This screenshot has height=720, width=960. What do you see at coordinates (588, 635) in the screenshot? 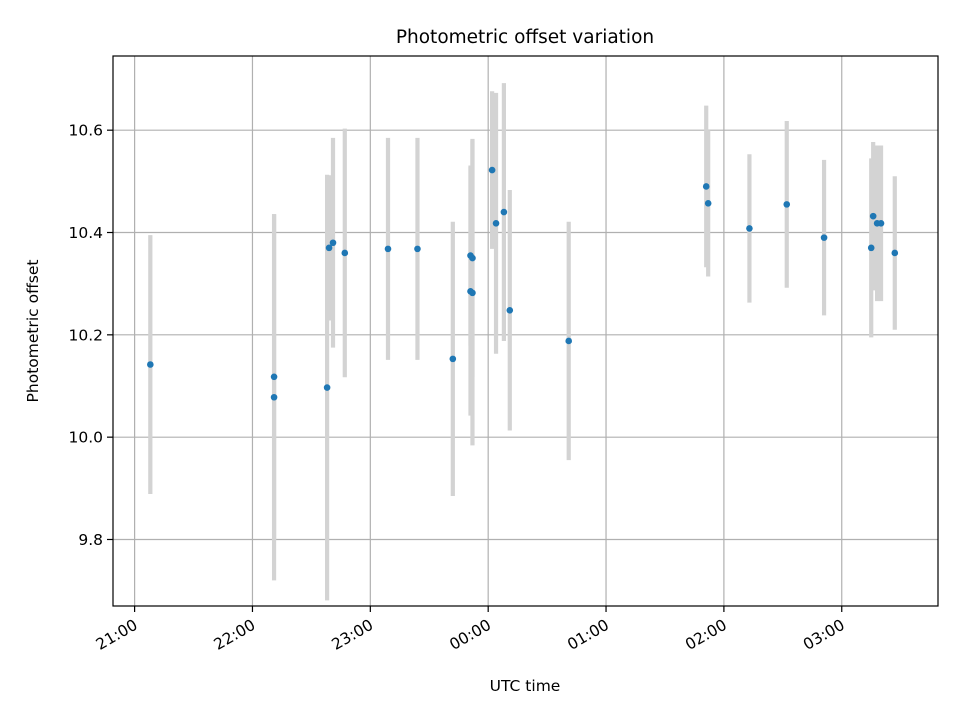
I see `x-tick-label: 01:00` at bounding box center [588, 635].